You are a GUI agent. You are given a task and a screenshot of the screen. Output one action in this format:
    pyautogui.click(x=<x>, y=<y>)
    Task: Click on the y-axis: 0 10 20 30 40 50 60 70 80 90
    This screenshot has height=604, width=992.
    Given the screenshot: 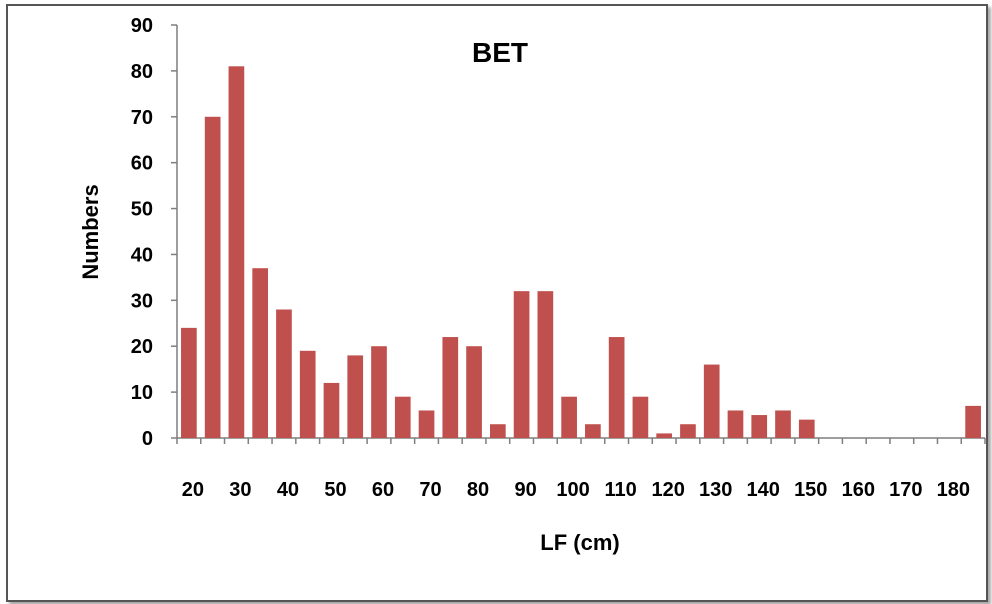 What is the action you would take?
    pyautogui.click(x=154, y=232)
    